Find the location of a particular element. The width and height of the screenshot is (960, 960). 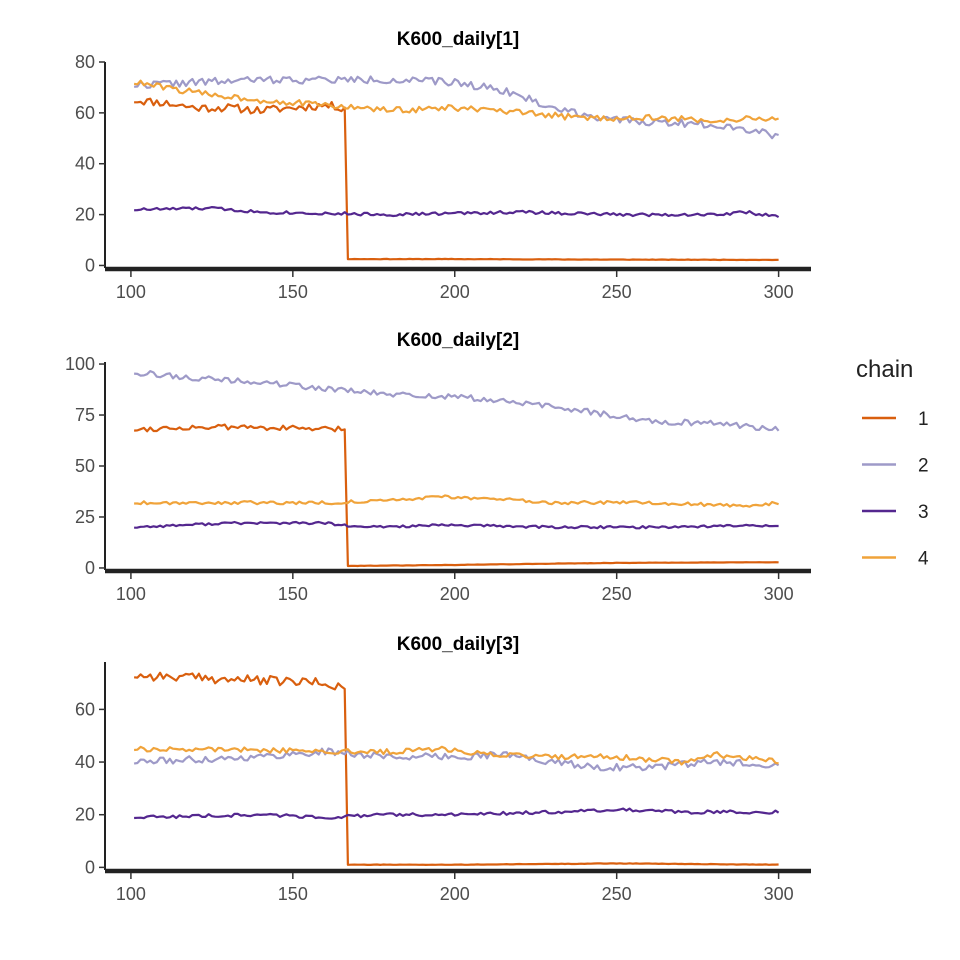

legend-item-chain-2: 2 is located at coordinates (895, 466).